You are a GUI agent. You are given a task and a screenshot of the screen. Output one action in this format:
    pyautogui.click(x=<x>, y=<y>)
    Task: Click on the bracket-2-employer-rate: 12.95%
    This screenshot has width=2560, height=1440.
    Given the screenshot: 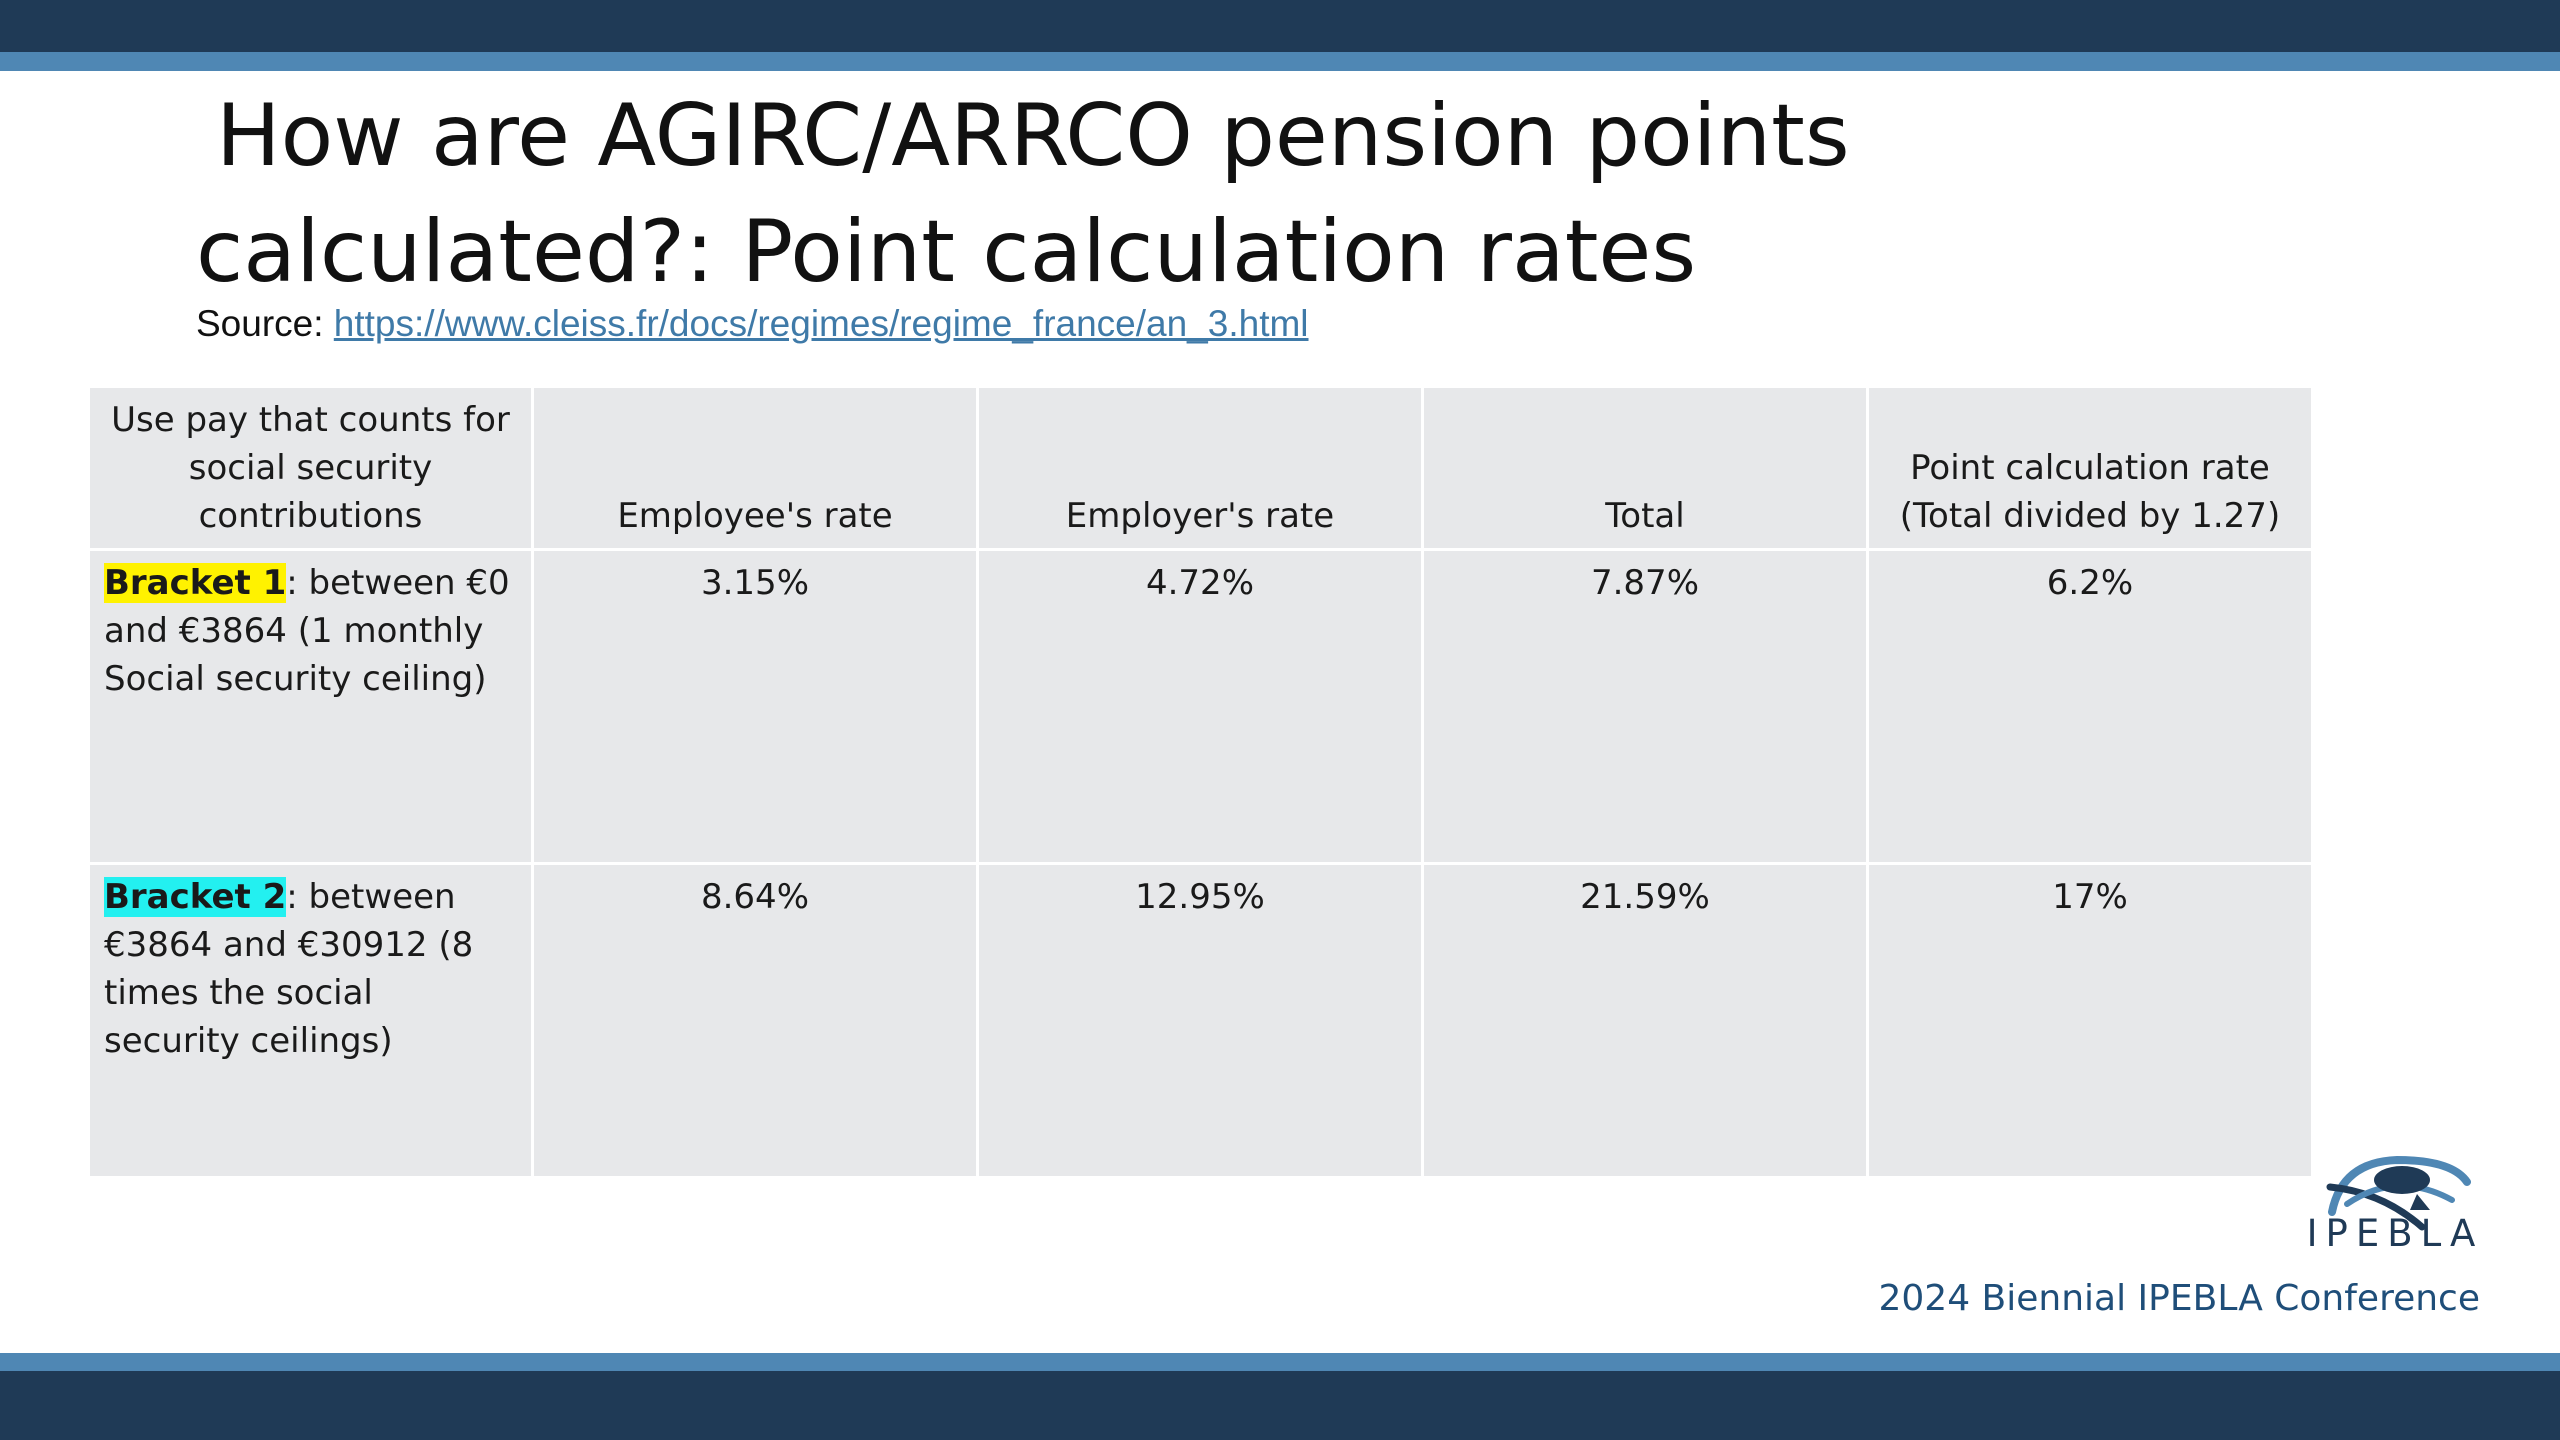 What is the action you would take?
    pyautogui.click(x=1200, y=1020)
    